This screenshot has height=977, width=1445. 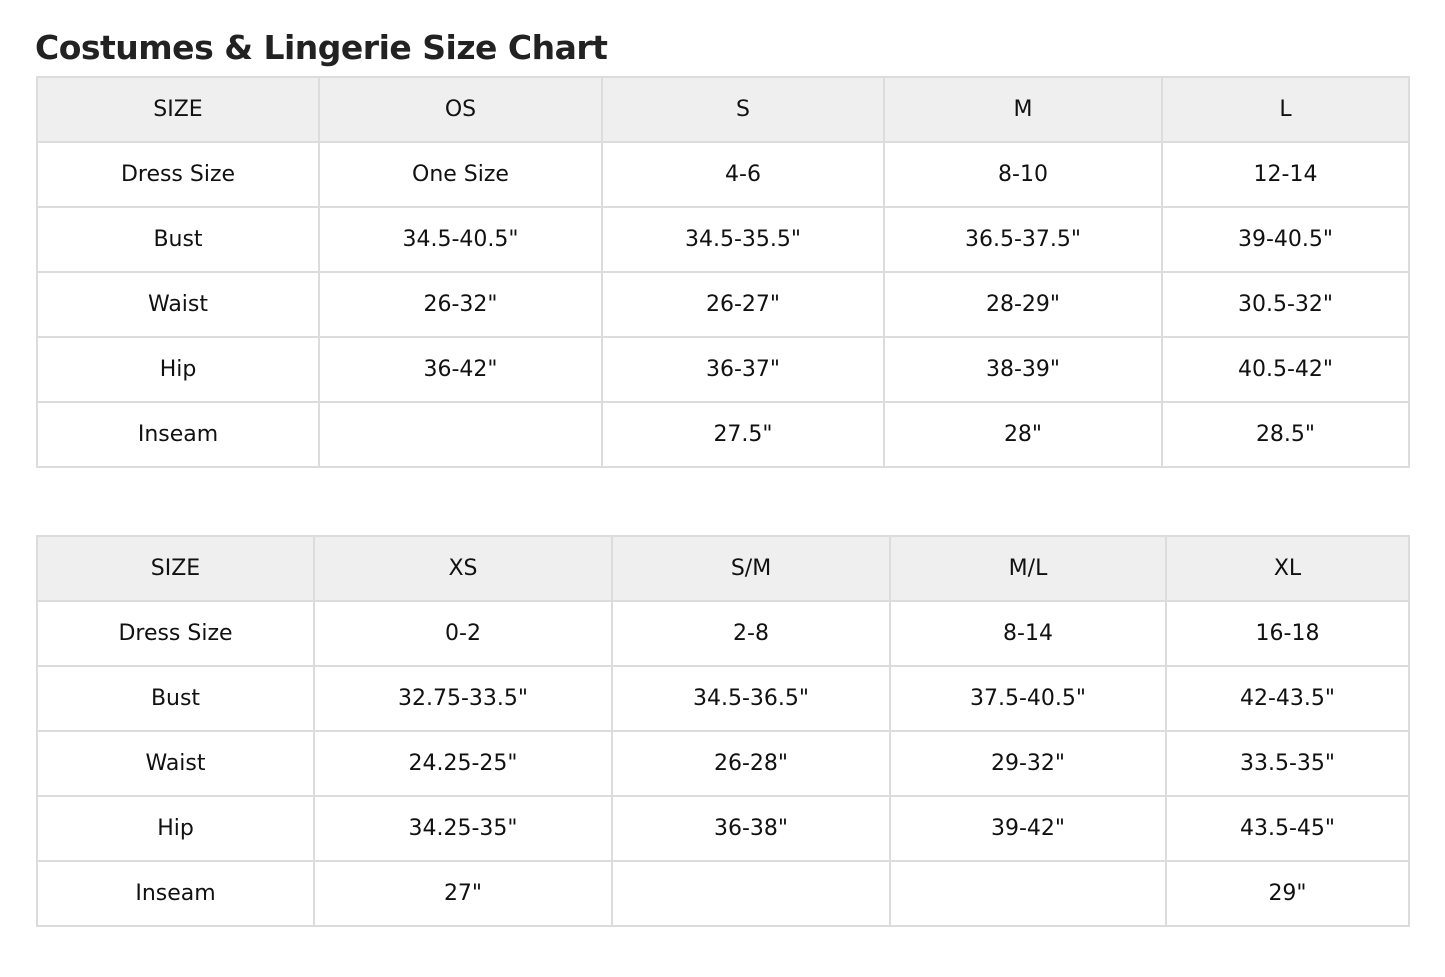 What do you see at coordinates (1028, 763) in the screenshot?
I see `table-cell: 29-32"` at bounding box center [1028, 763].